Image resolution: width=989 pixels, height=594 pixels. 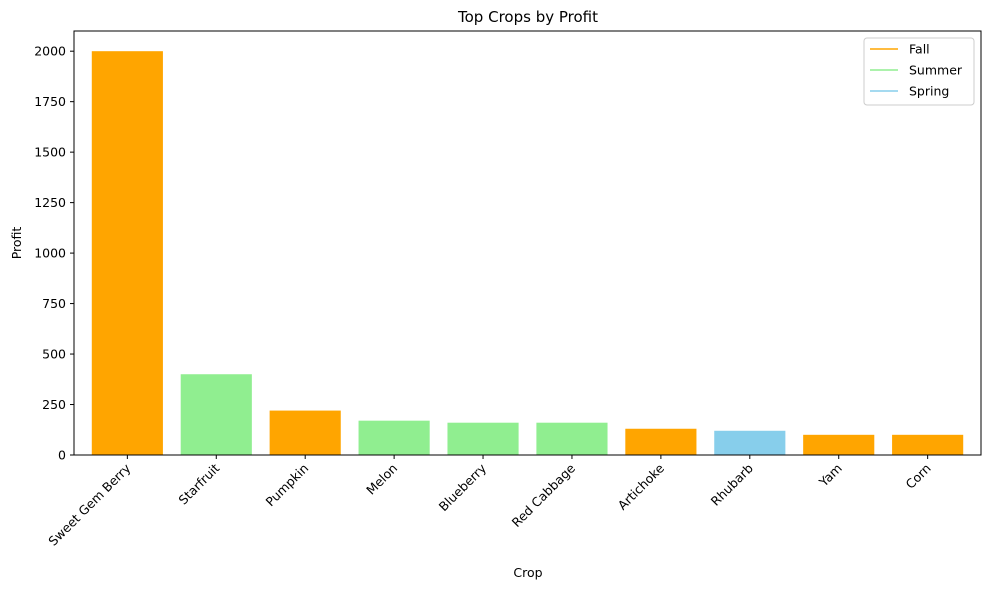 I want to click on y-tick-label: 750, so click(x=54, y=303).